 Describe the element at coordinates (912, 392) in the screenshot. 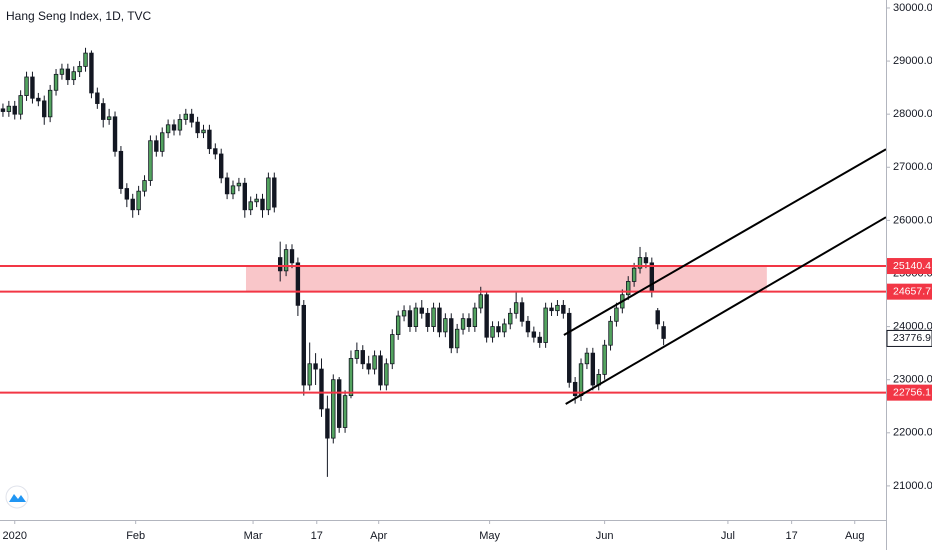

I see `level-label: 22756.1` at that location.